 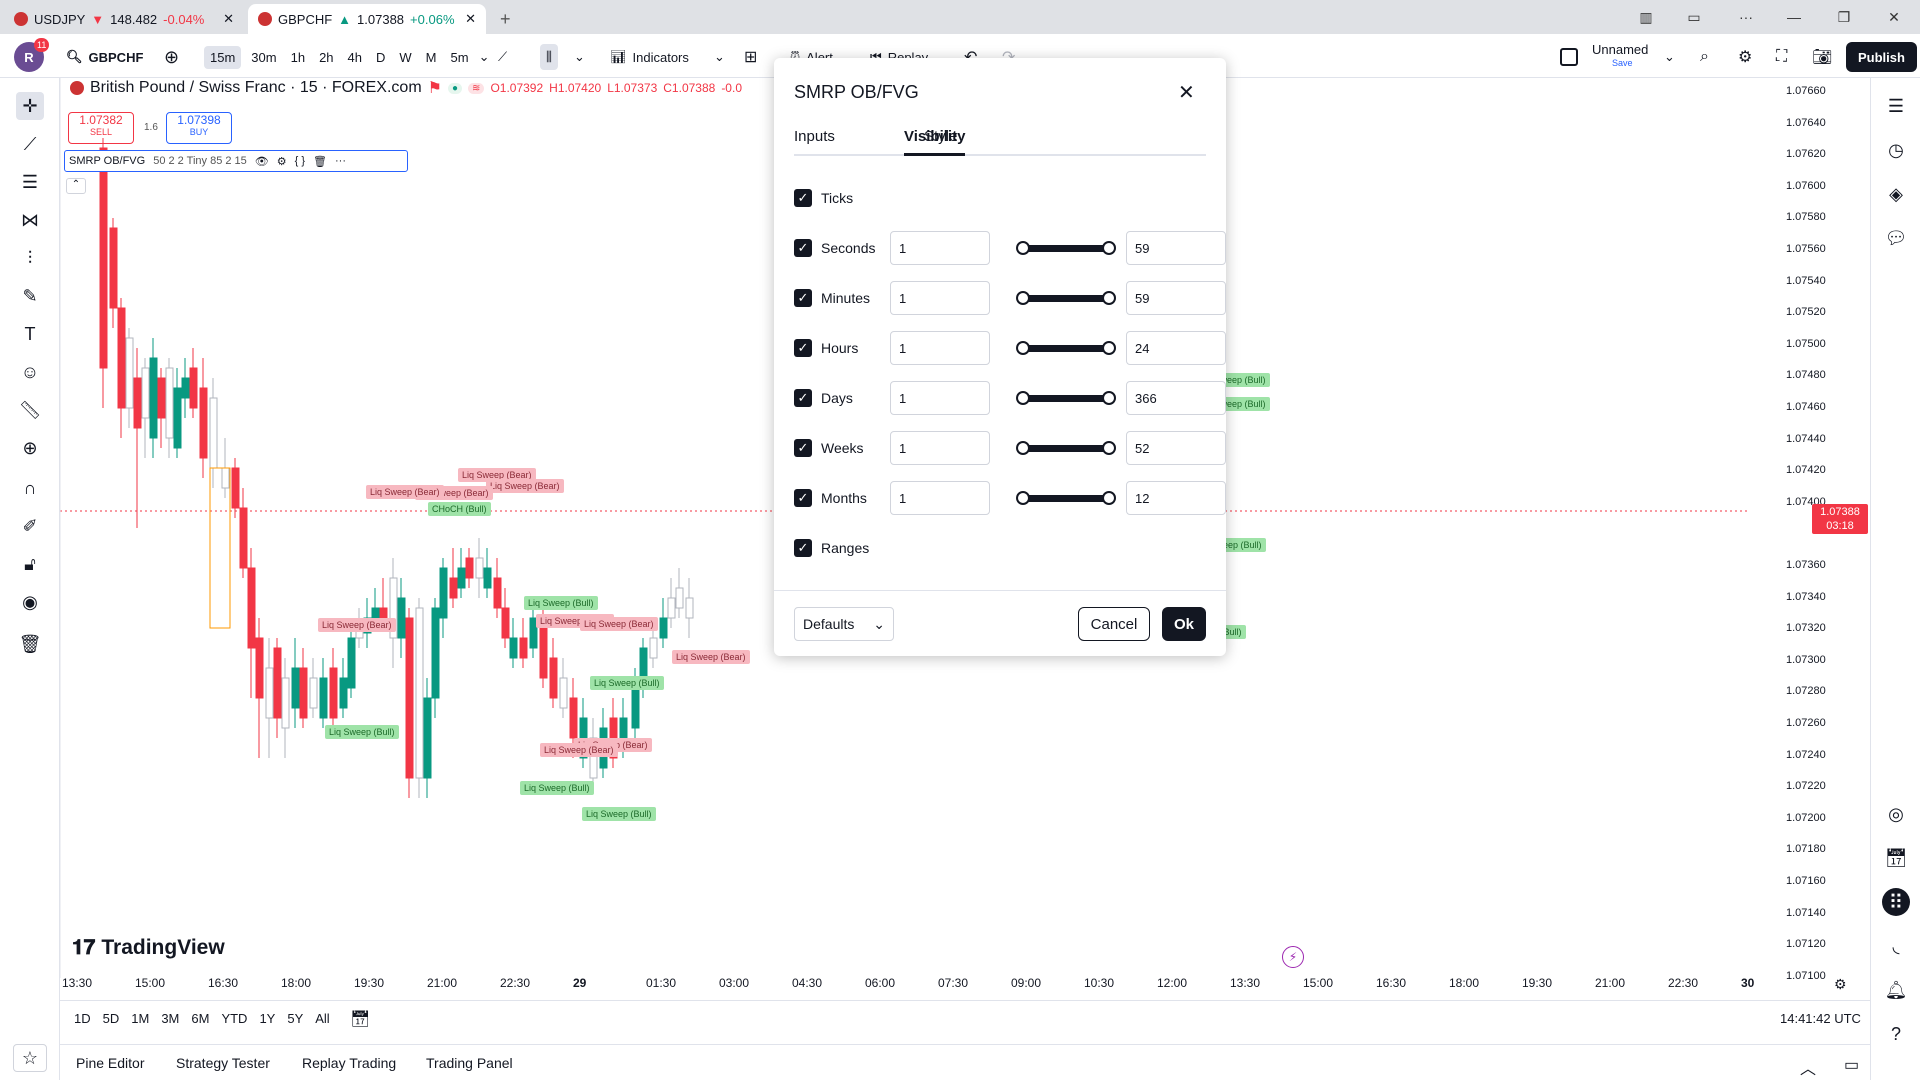 I want to click on checkbox-months: ✓, so click(x=803, y=498).